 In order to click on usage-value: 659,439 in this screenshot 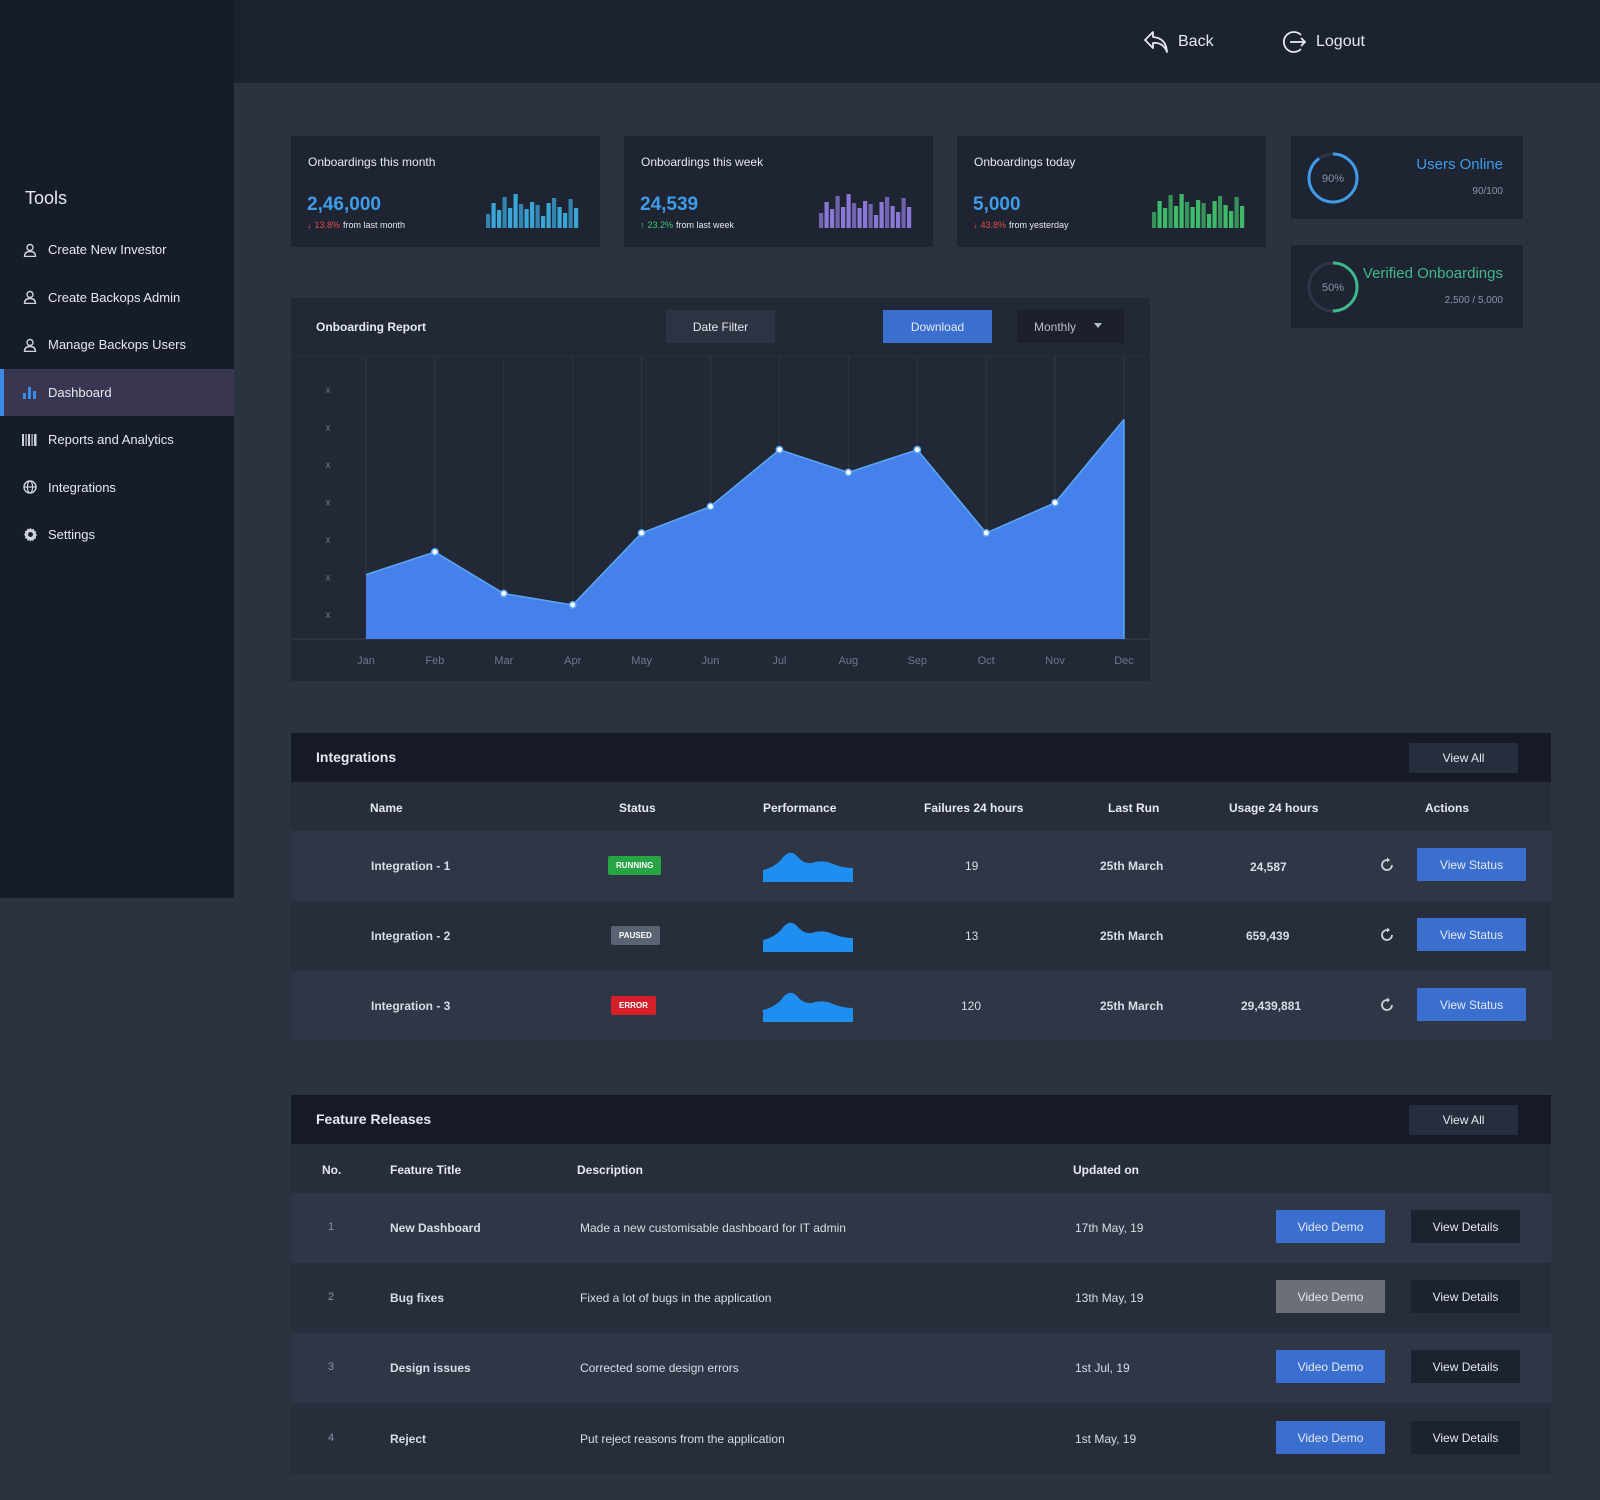, I will do `click(1268, 936)`.